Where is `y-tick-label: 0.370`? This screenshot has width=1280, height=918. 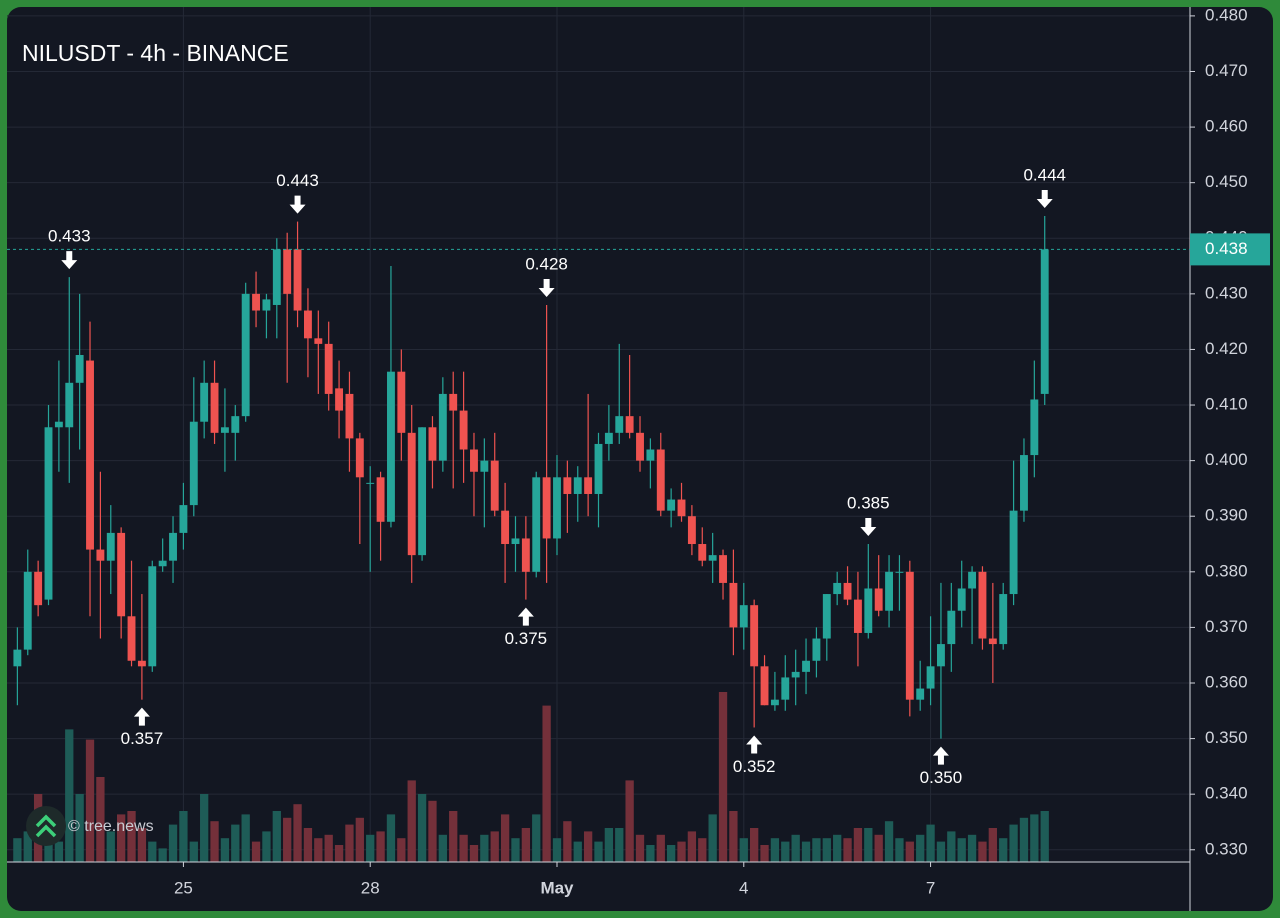
y-tick-label: 0.370 is located at coordinates (1226, 626).